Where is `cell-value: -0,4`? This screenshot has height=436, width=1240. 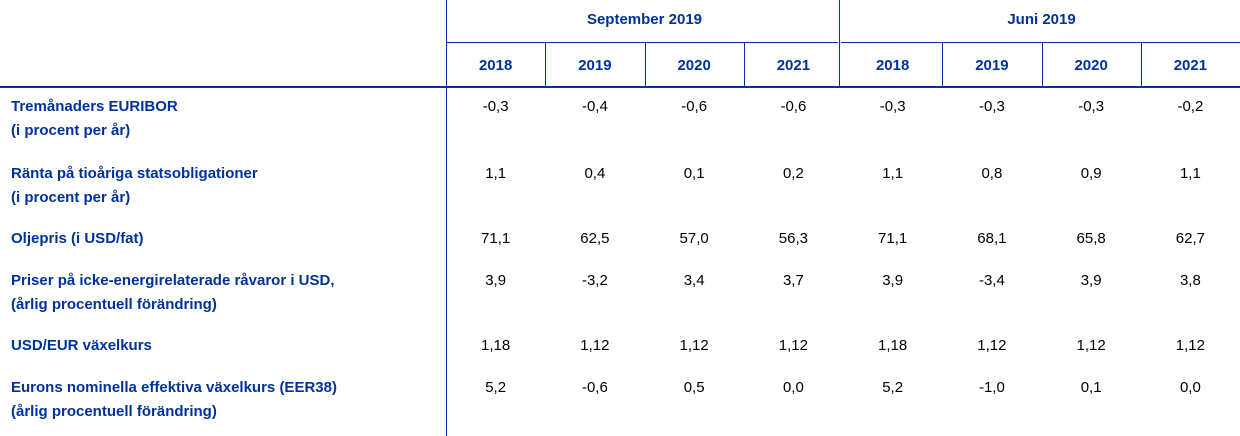 cell-value: -0,4 is located at coordinates (594, 106).